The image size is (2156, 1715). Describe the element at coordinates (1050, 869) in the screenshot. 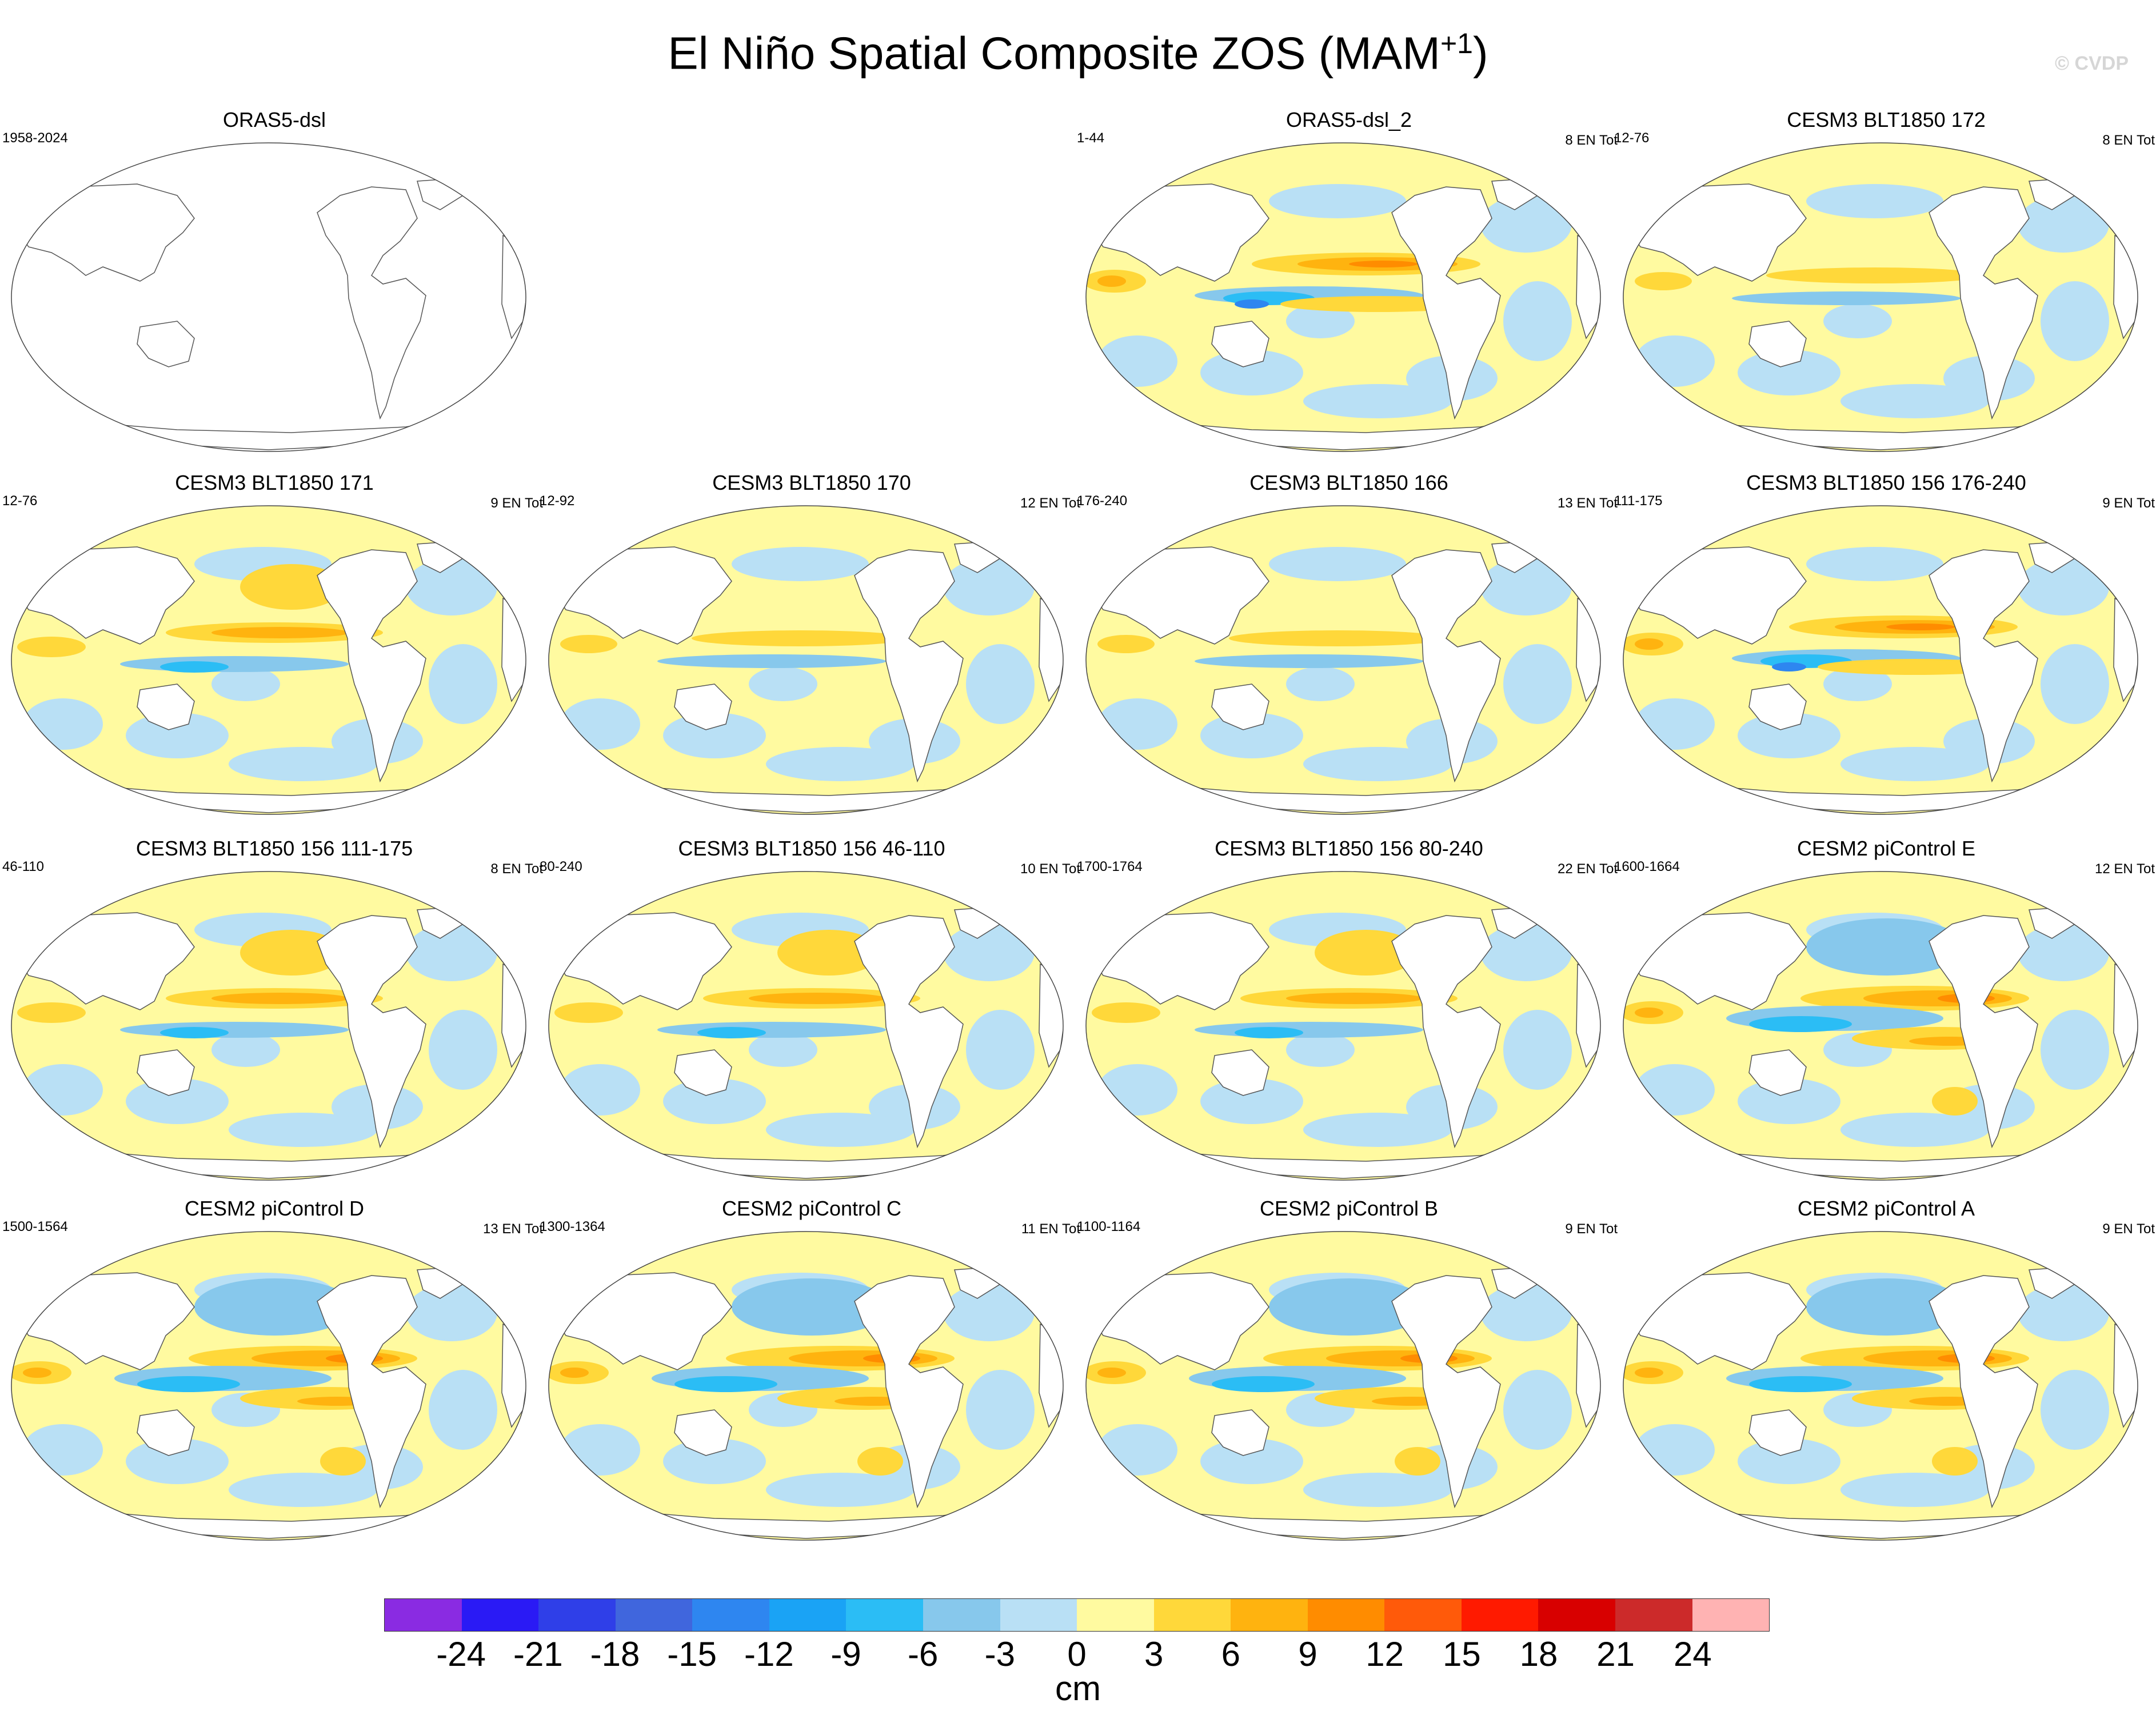

I see `panel-count: 10 EN Tot` at that location.